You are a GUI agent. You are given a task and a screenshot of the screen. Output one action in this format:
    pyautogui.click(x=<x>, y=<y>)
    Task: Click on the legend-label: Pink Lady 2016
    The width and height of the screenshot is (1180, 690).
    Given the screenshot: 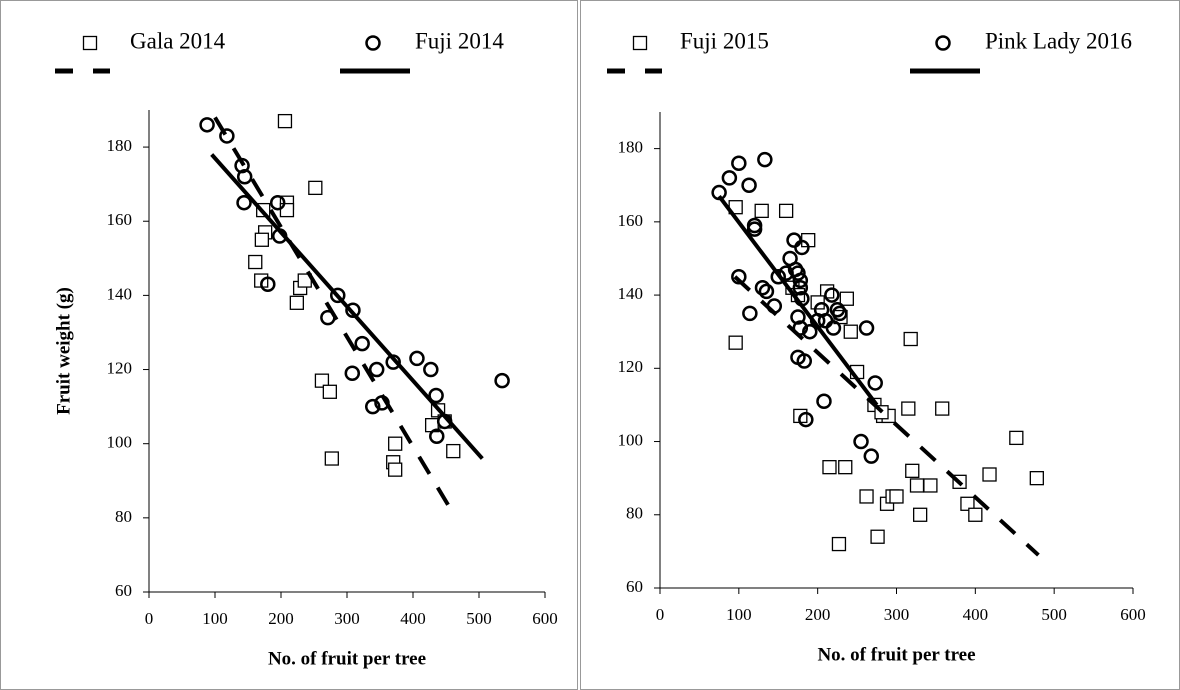 What is the action you would take?
    pyautogui.click(x=1058, y=40)
    